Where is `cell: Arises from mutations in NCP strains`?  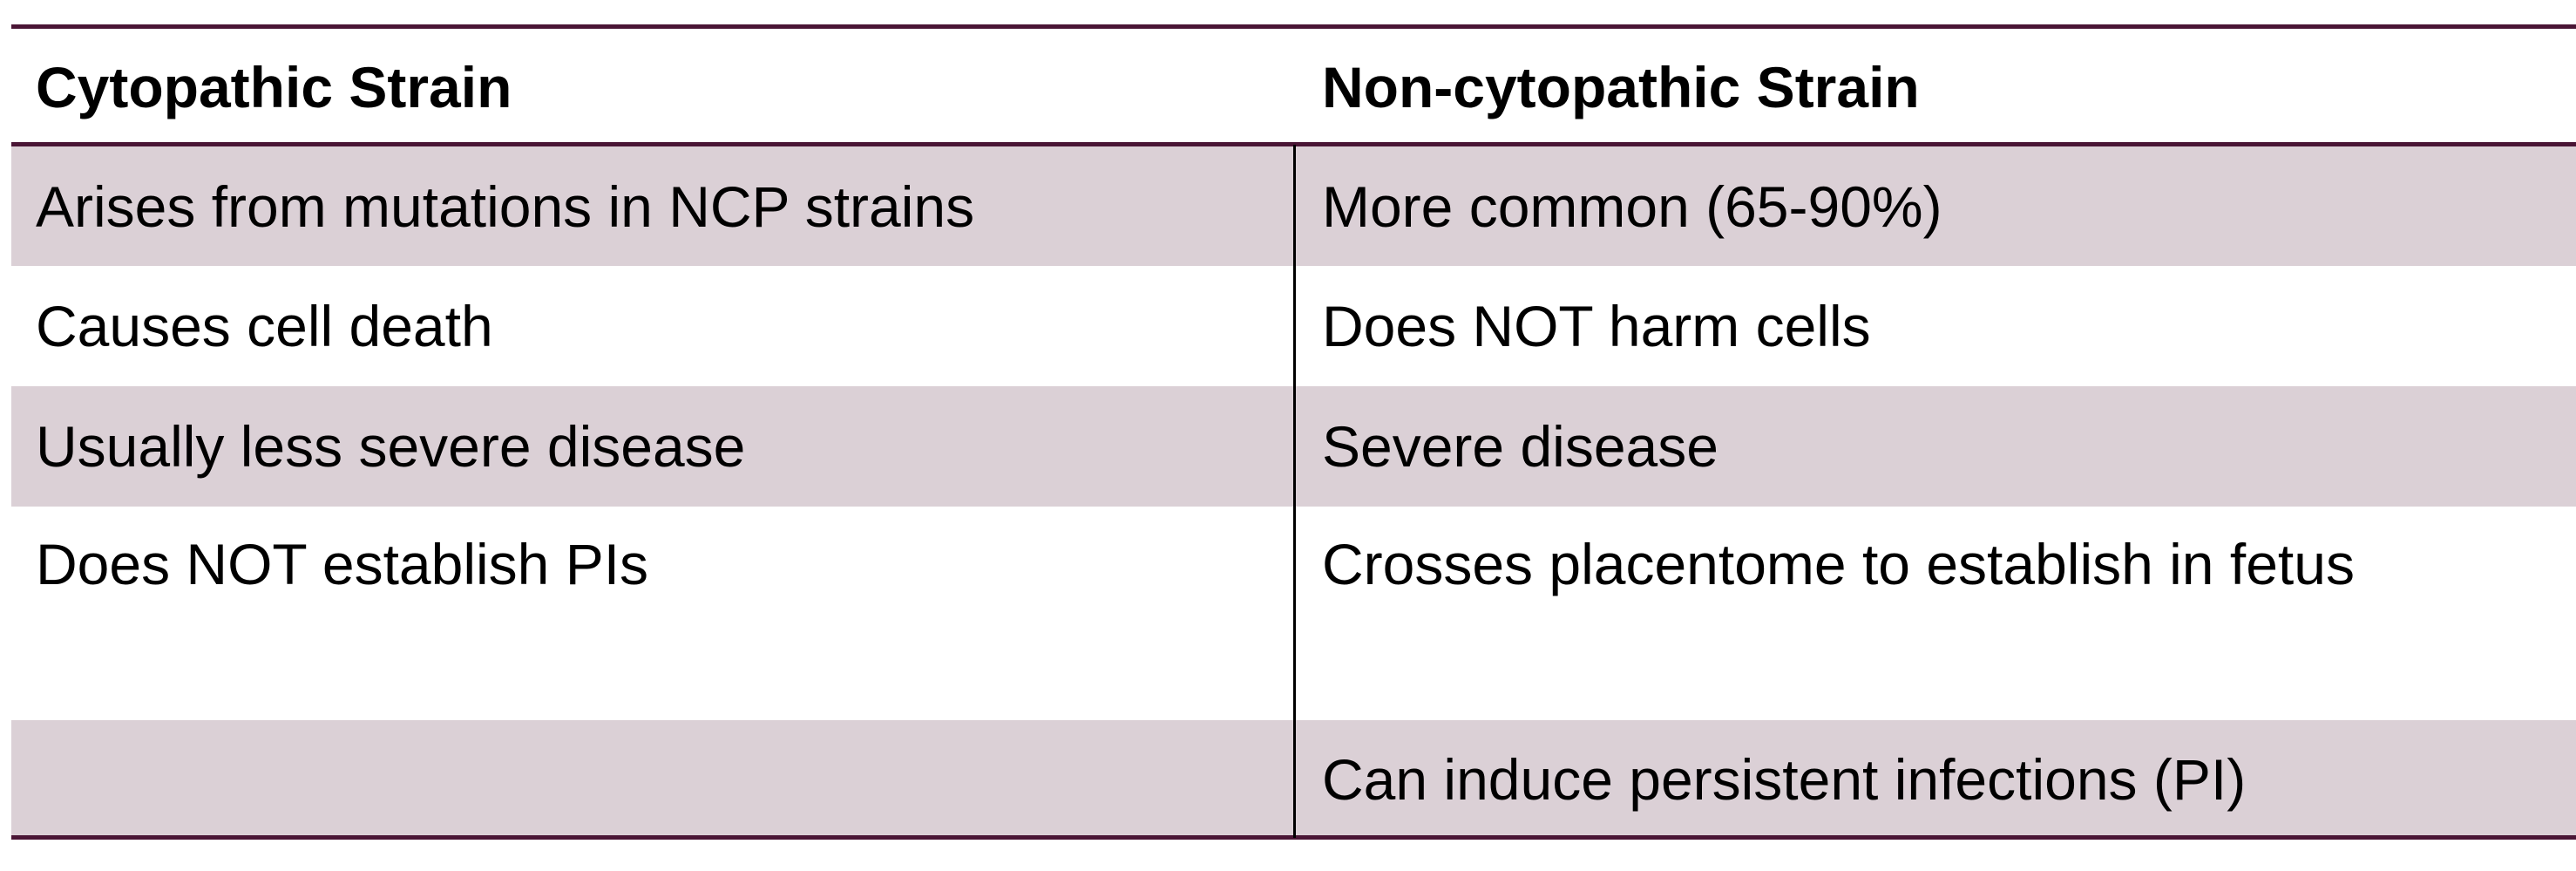
cell: Arises from mutations in NCP strains is located at coordinates (506, 206).